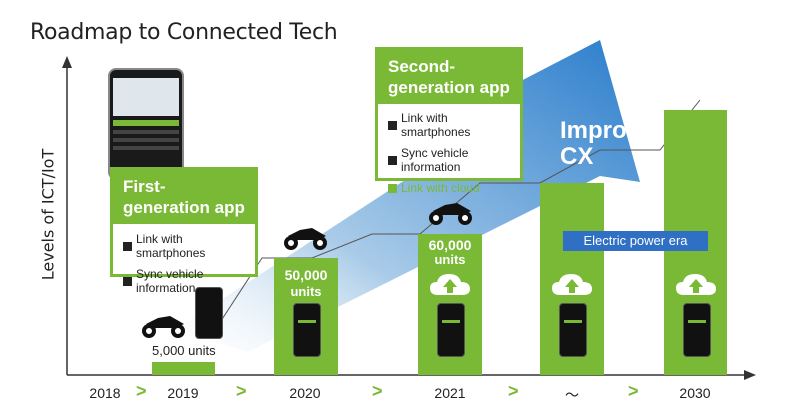 Image resolution: width=800 pixels, height=412 pixels. I want to click on first-gen-item: Link with smartphones, so click(189, 246).